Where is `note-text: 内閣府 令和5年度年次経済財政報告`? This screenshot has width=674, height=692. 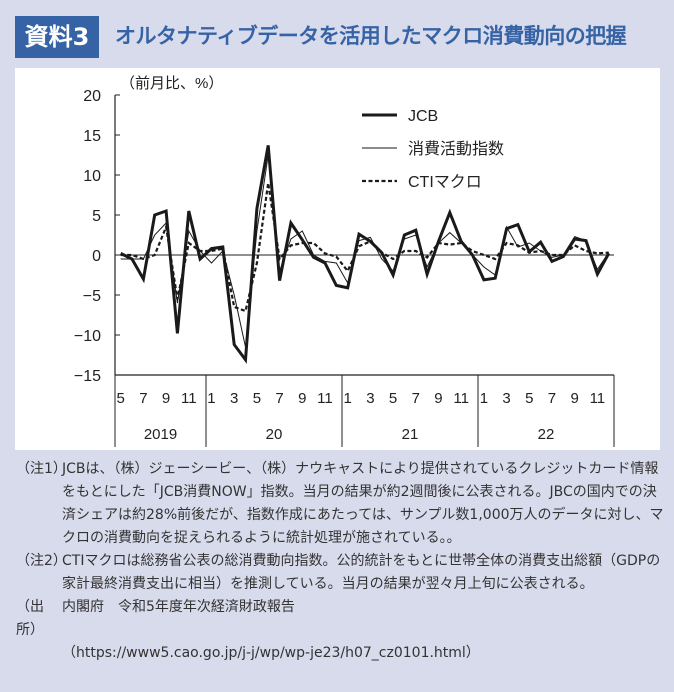 note-text: 内閣府 令和5年度年次経済財政報告 is located at coordinates (178, 607).